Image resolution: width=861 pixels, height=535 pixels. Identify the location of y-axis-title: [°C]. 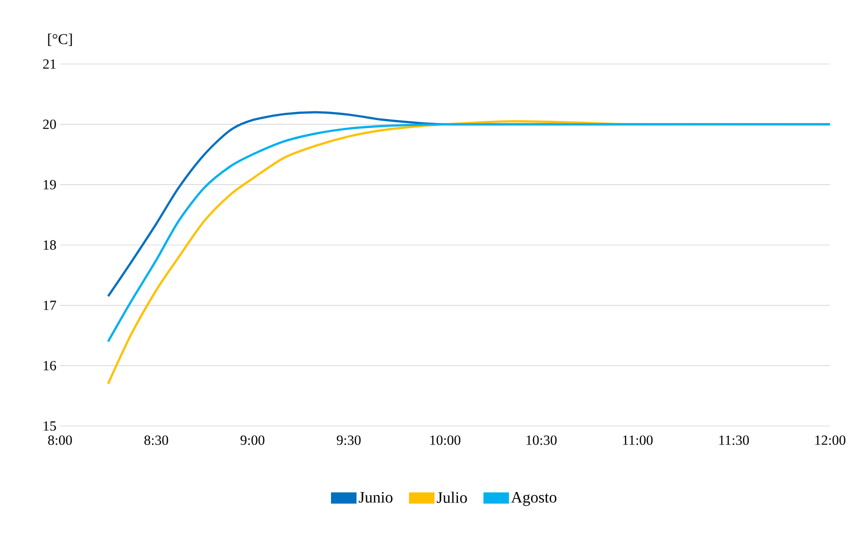
(60, 40).